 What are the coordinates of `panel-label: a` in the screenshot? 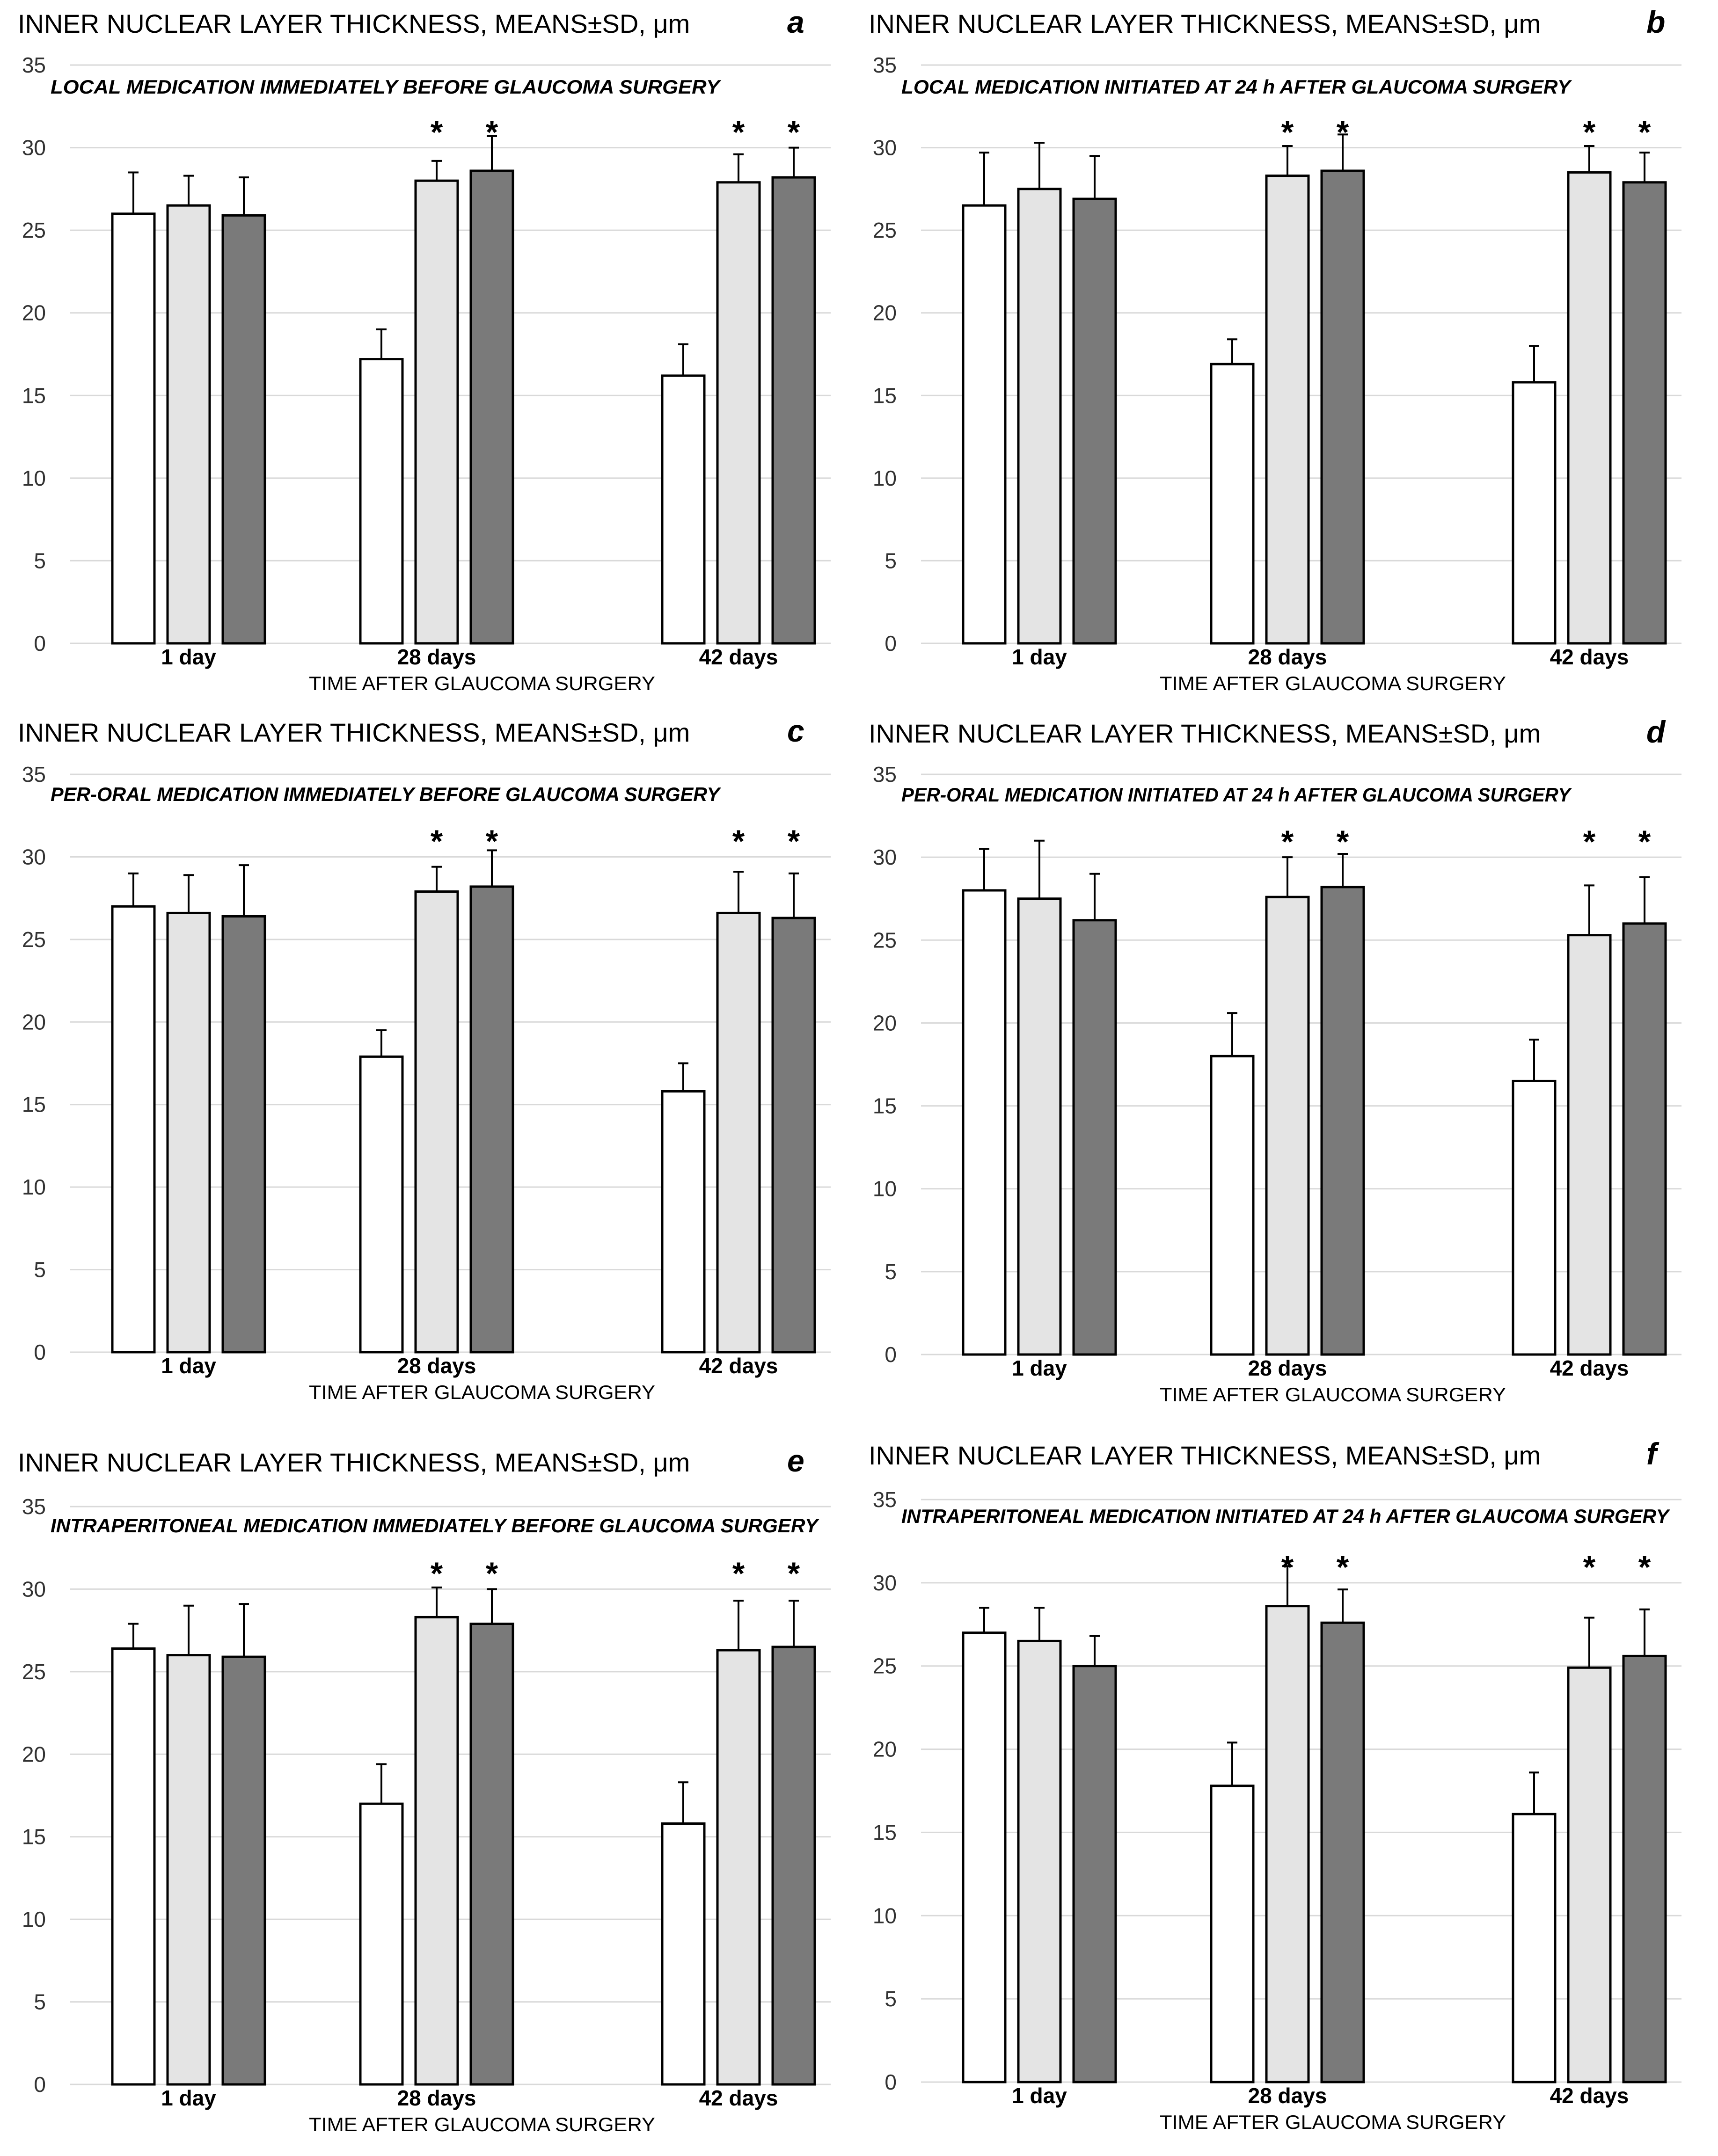 It's located at (795, 22).